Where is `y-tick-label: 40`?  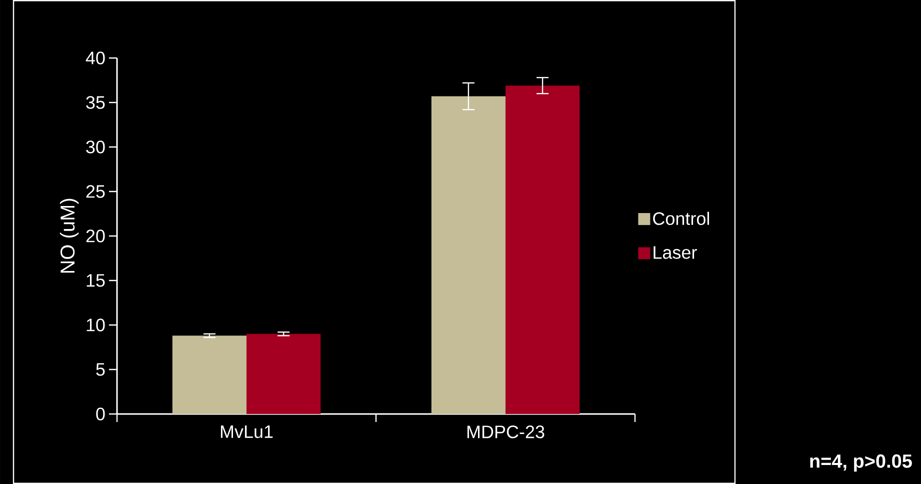 y-tick-label: 40 is located at coordinates (95, 58).